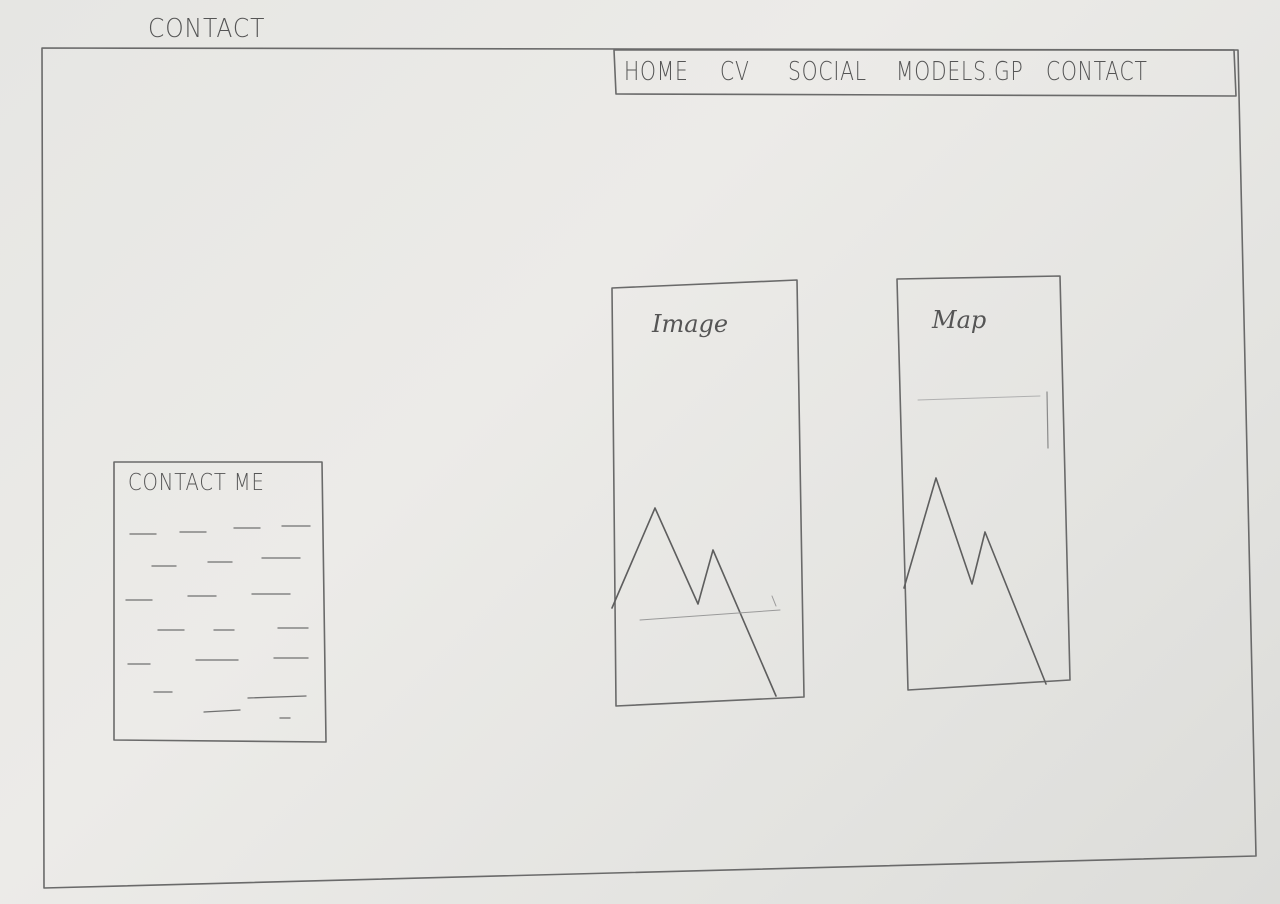 The height and width of the screenshot is (904, 1280). Describe the element at coordinates (960, 72) in the screenshot. I see `nav-item-models: MODELS.GP` at that location.